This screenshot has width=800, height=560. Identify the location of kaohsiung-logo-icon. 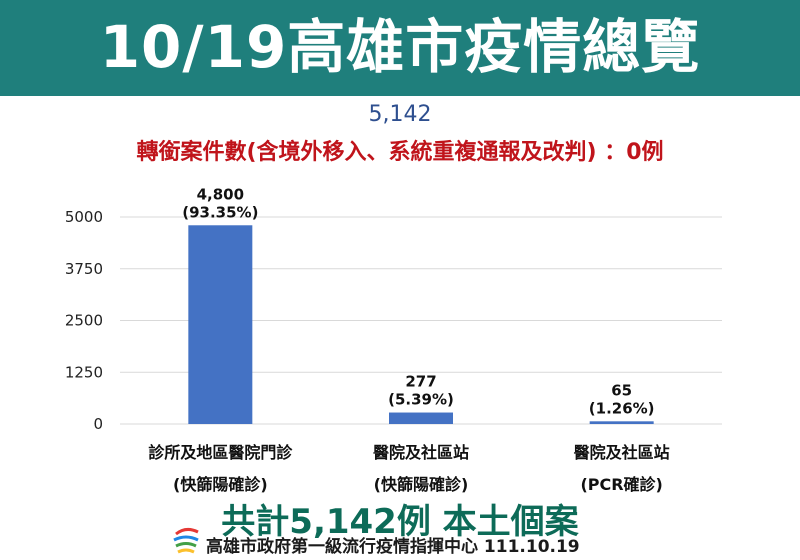
(186, 540).